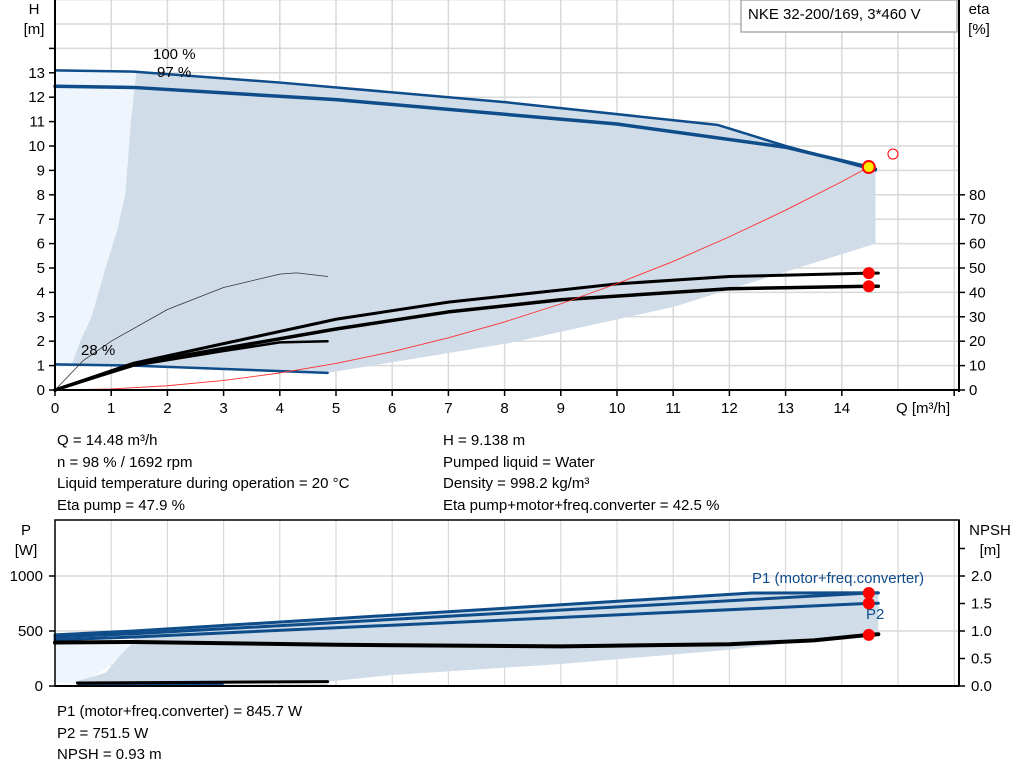  Describe the element at coordinates (868, 273) in the screenshot. I see `eta-pump-point-marker` at that location.